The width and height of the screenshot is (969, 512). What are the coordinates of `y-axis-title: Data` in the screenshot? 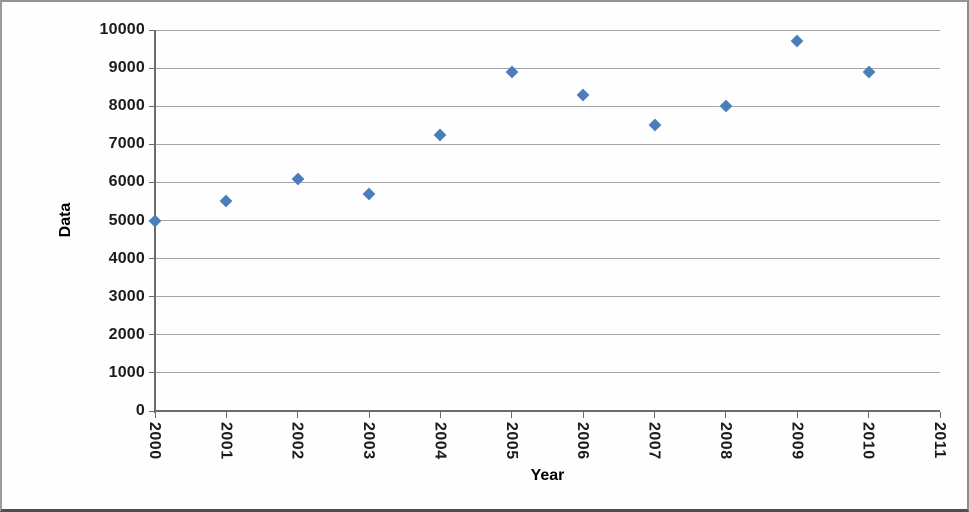 It's located at (65, 220).